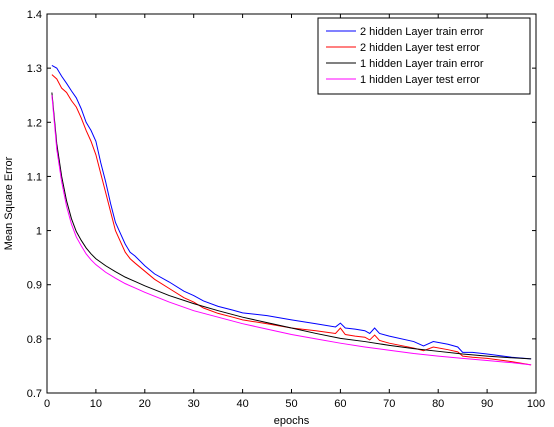  What do you see at coordinates (292, 421) in the screenshot?
I see `x-axis-label: epochs` at bounding box center [292, 421].